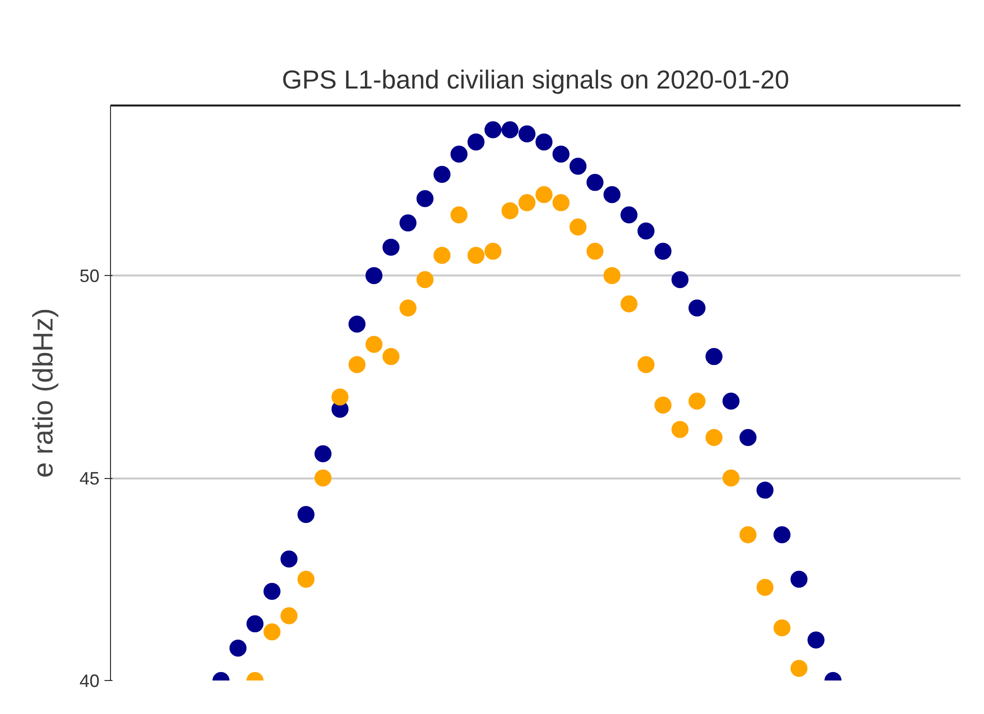  What do you see at coordinates (89, 276) in the screenshot?
I see `y-tick-label: 50` at bounding box center [89, 276].